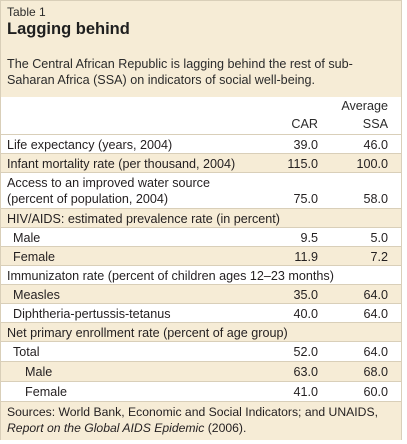 This screenshot has height=444, width=407. What do you see at coordinates (26, 352) in the screenshot?
I see `row-label: Total` at bounding box center [26, 352].